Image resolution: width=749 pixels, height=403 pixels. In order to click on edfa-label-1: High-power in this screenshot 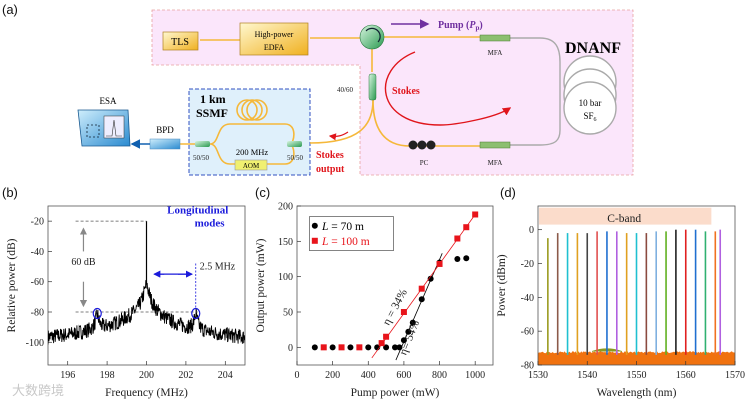, I will do `click(274, 34)`.